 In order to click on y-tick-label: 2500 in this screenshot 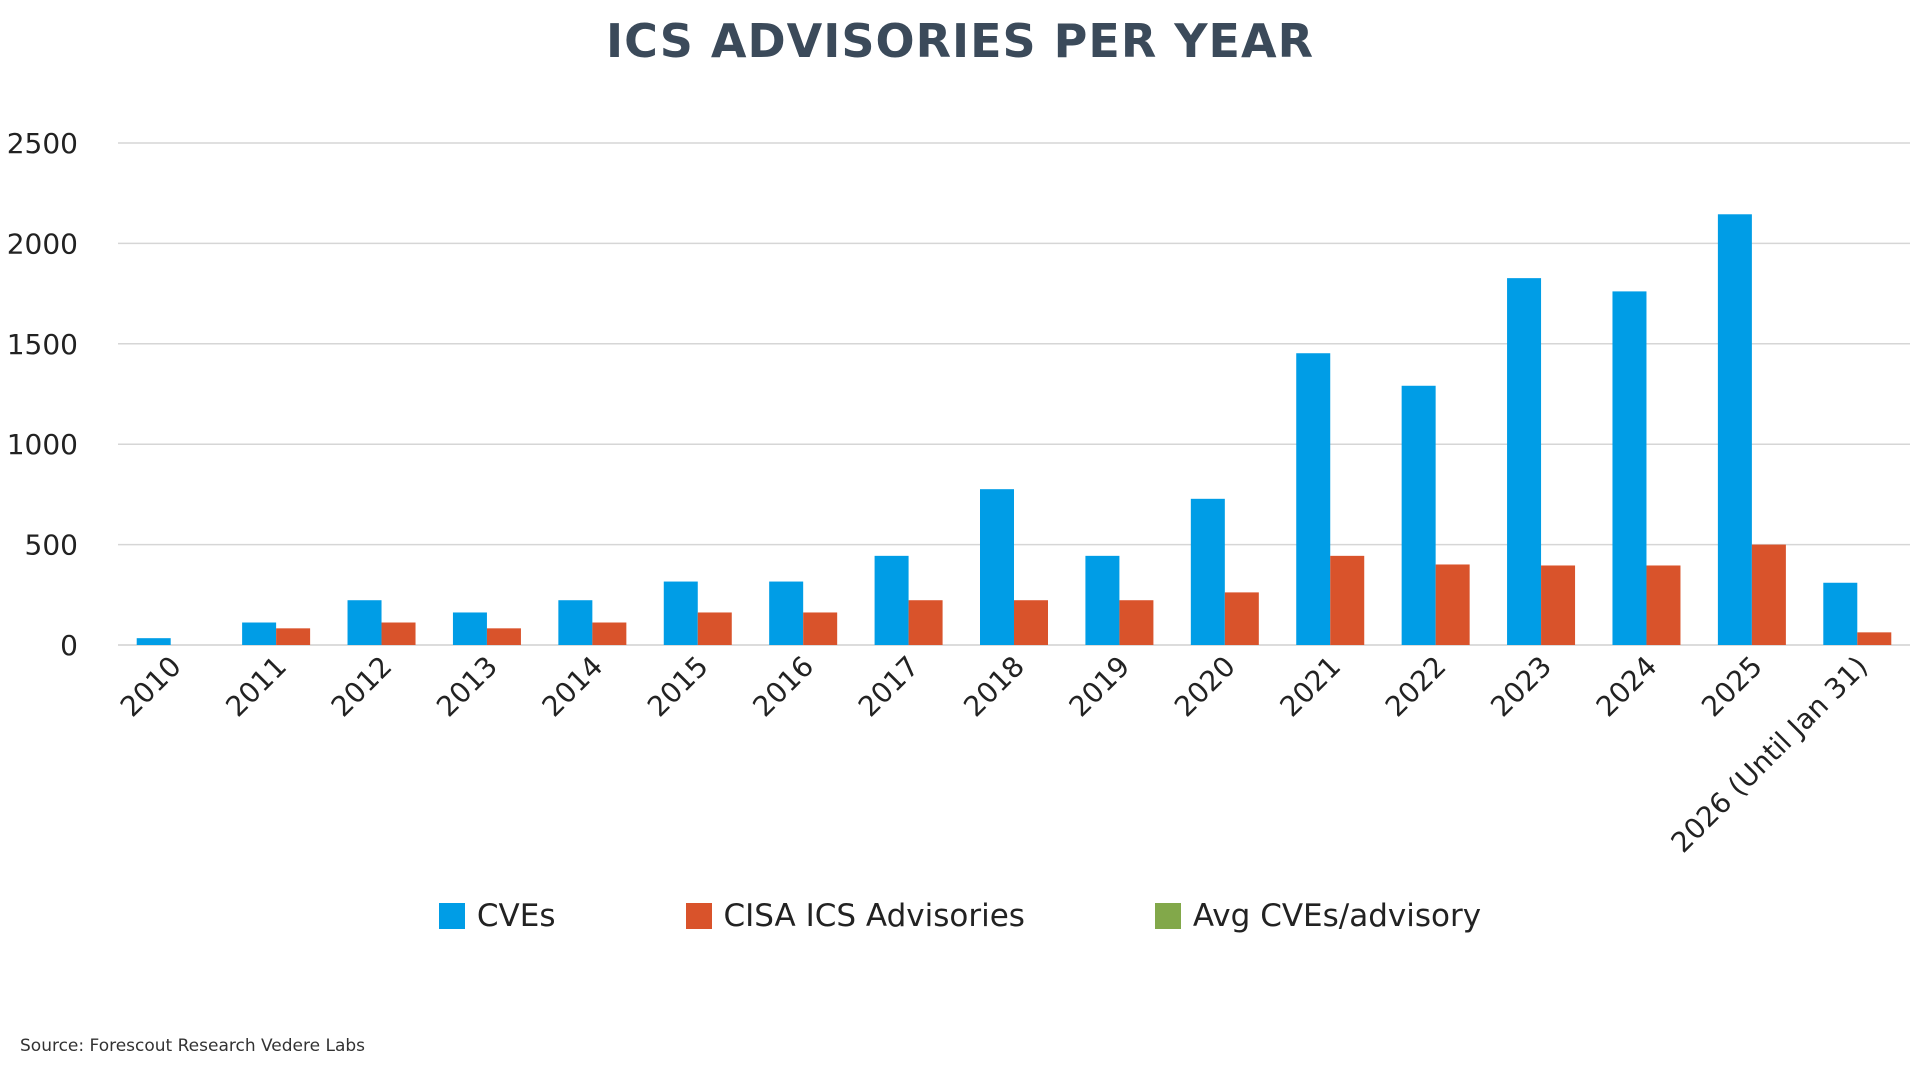, I will do `click(42, 143)`.